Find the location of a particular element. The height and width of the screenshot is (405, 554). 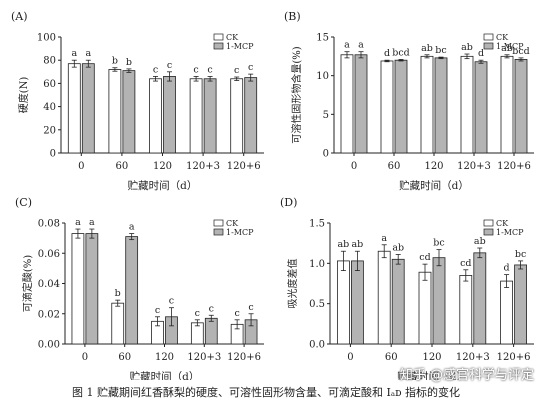

y-tick-label: 100 is located at coordinates (46, 38).